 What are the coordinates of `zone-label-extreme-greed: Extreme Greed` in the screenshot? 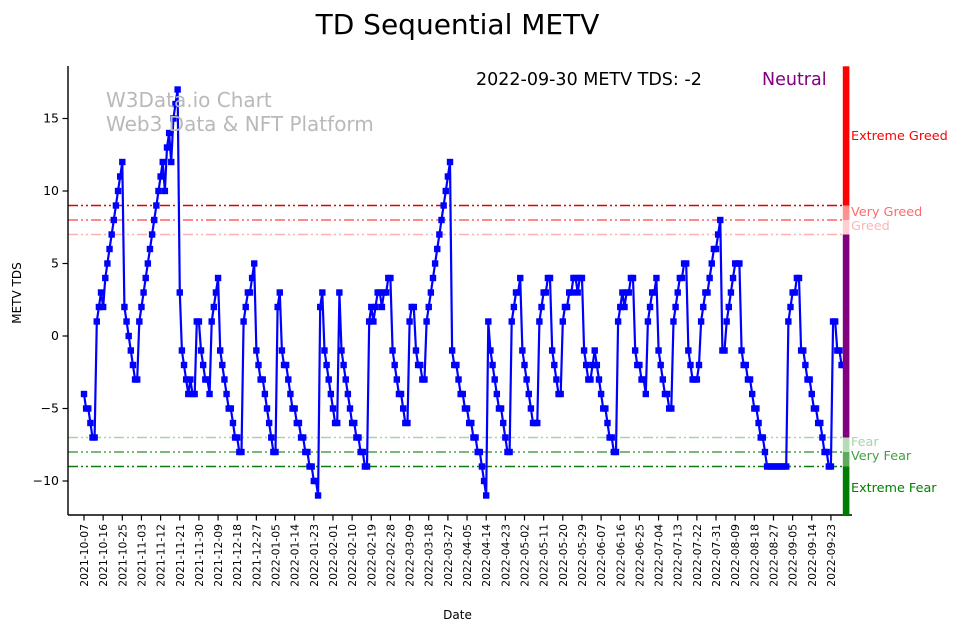 It's located at (899, 136).